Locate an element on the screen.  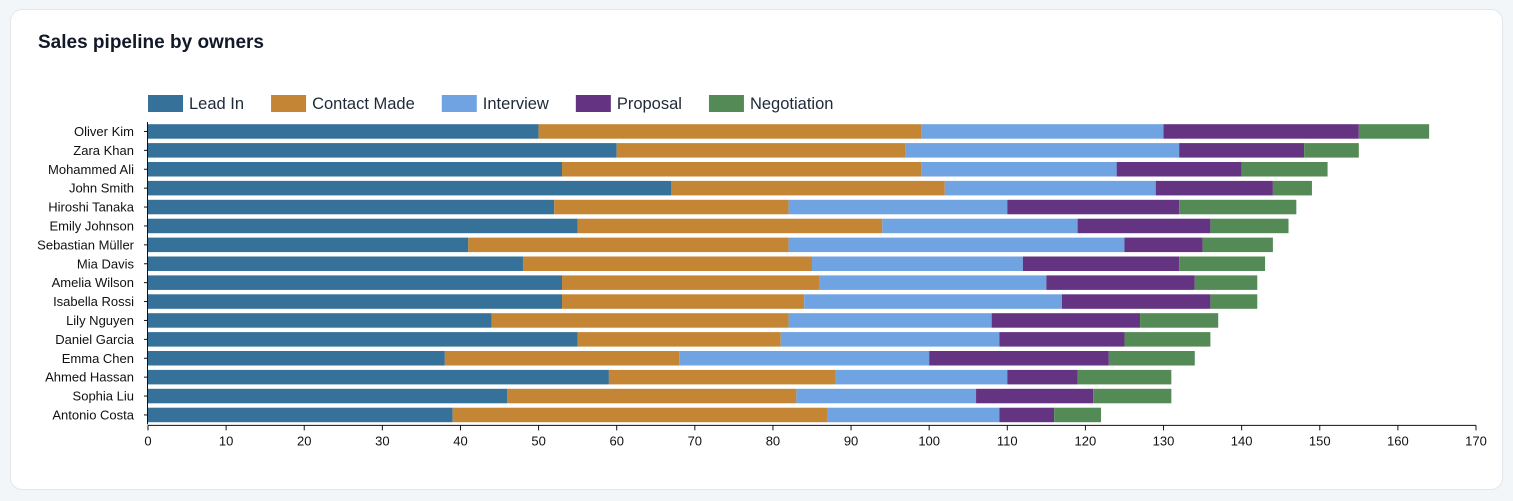
x-tick-label-80: 80 is located at coordinates (773, 440).